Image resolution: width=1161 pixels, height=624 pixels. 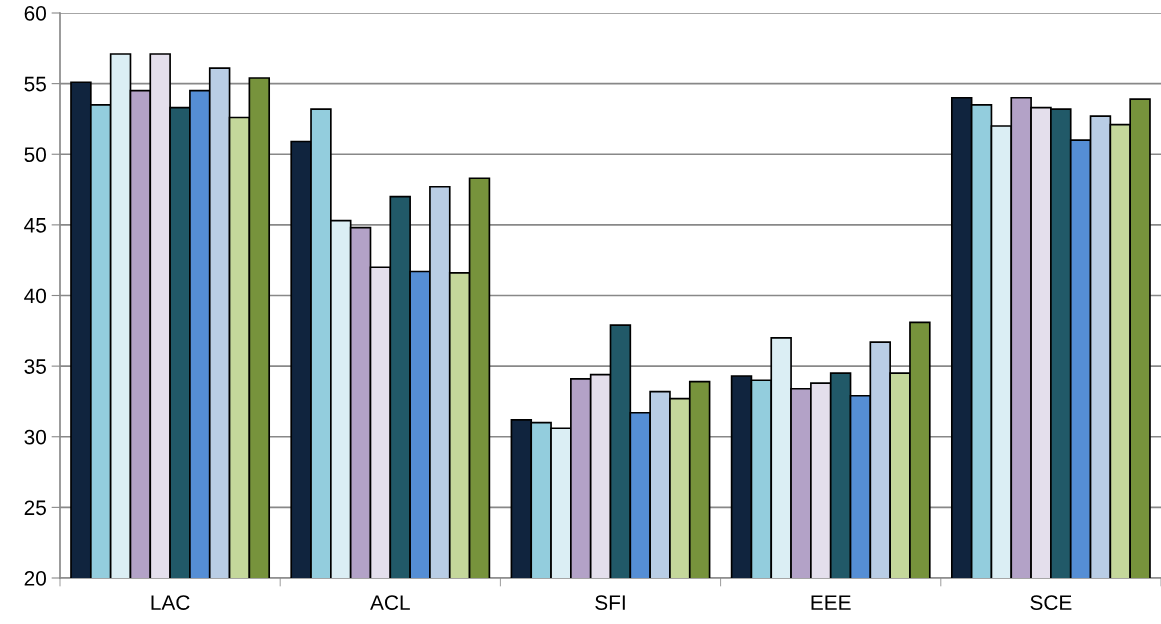 What do you see at coordinates (35, 154) in the screenshot?
I see `y-tick-label: 50` at bounding box center [35, 154].